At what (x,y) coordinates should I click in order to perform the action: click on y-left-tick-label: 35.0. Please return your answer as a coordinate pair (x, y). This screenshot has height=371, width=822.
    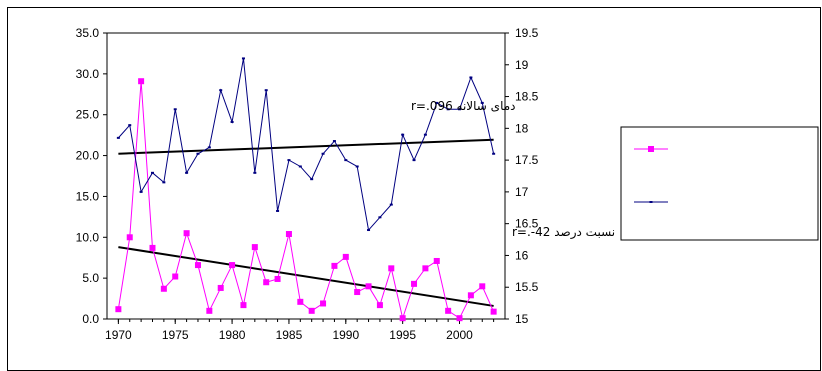
    Looking at the image, I should click on (88, 33).